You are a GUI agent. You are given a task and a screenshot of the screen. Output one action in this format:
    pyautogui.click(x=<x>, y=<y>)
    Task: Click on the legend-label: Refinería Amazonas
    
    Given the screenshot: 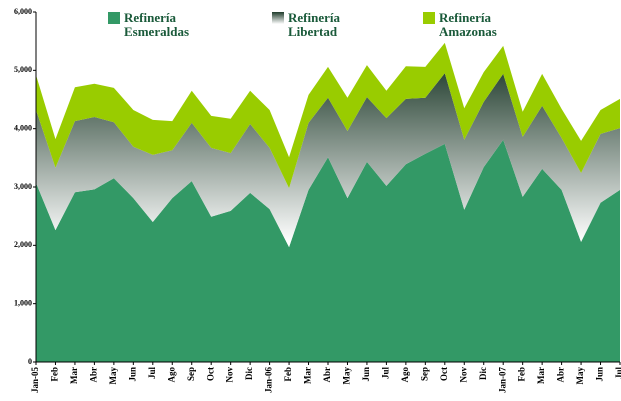 What is the action you would take?
    pyautogui.click(x=468, y=24)
    